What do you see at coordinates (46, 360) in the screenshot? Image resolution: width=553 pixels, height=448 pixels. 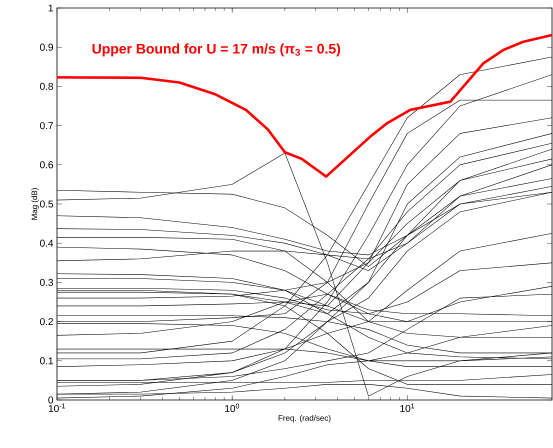 I see `y-tick-label: 0.1` at bounding box center [46, 360].